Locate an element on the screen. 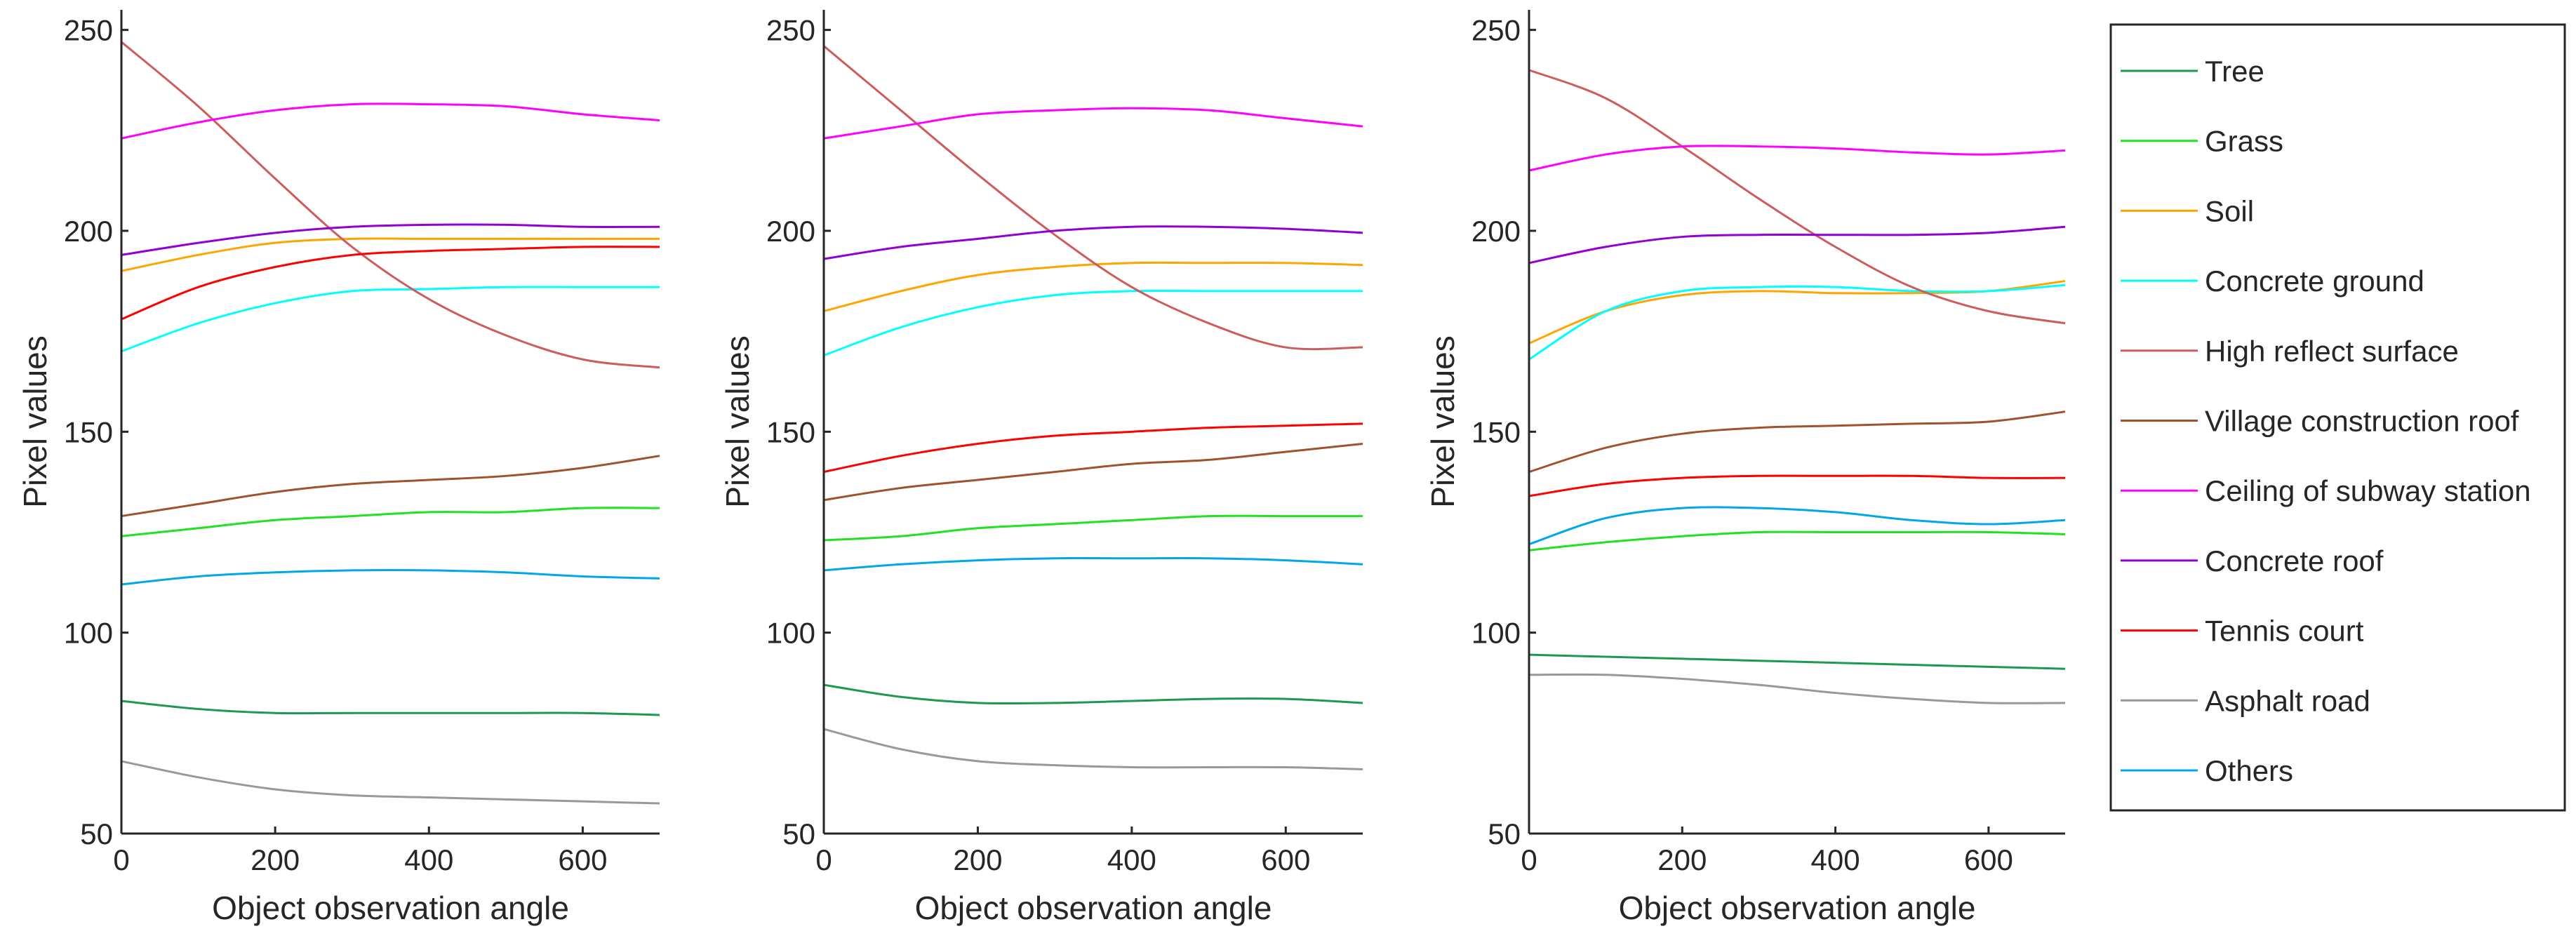  legend-label: Asphalt road is located at coordinates (2287, 700).